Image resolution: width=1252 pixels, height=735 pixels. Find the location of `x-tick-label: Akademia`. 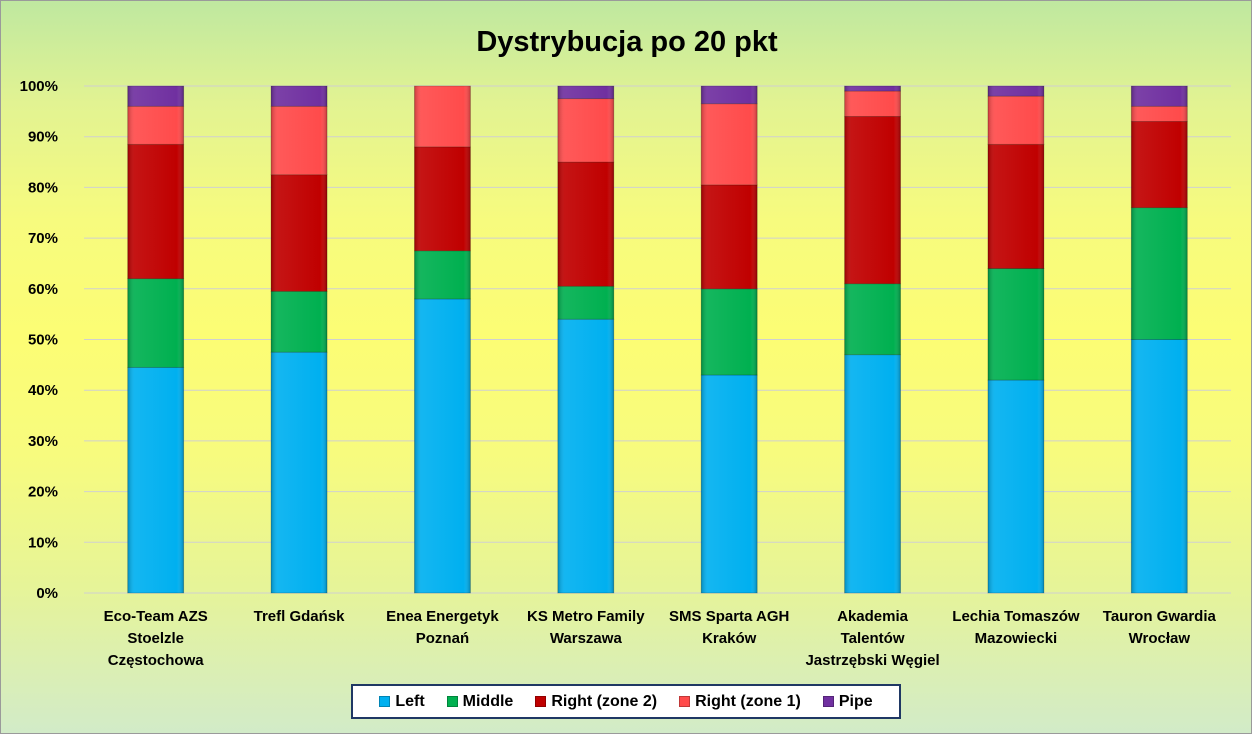

x-tick-label: Akademia is located at coordinates (873, 616).